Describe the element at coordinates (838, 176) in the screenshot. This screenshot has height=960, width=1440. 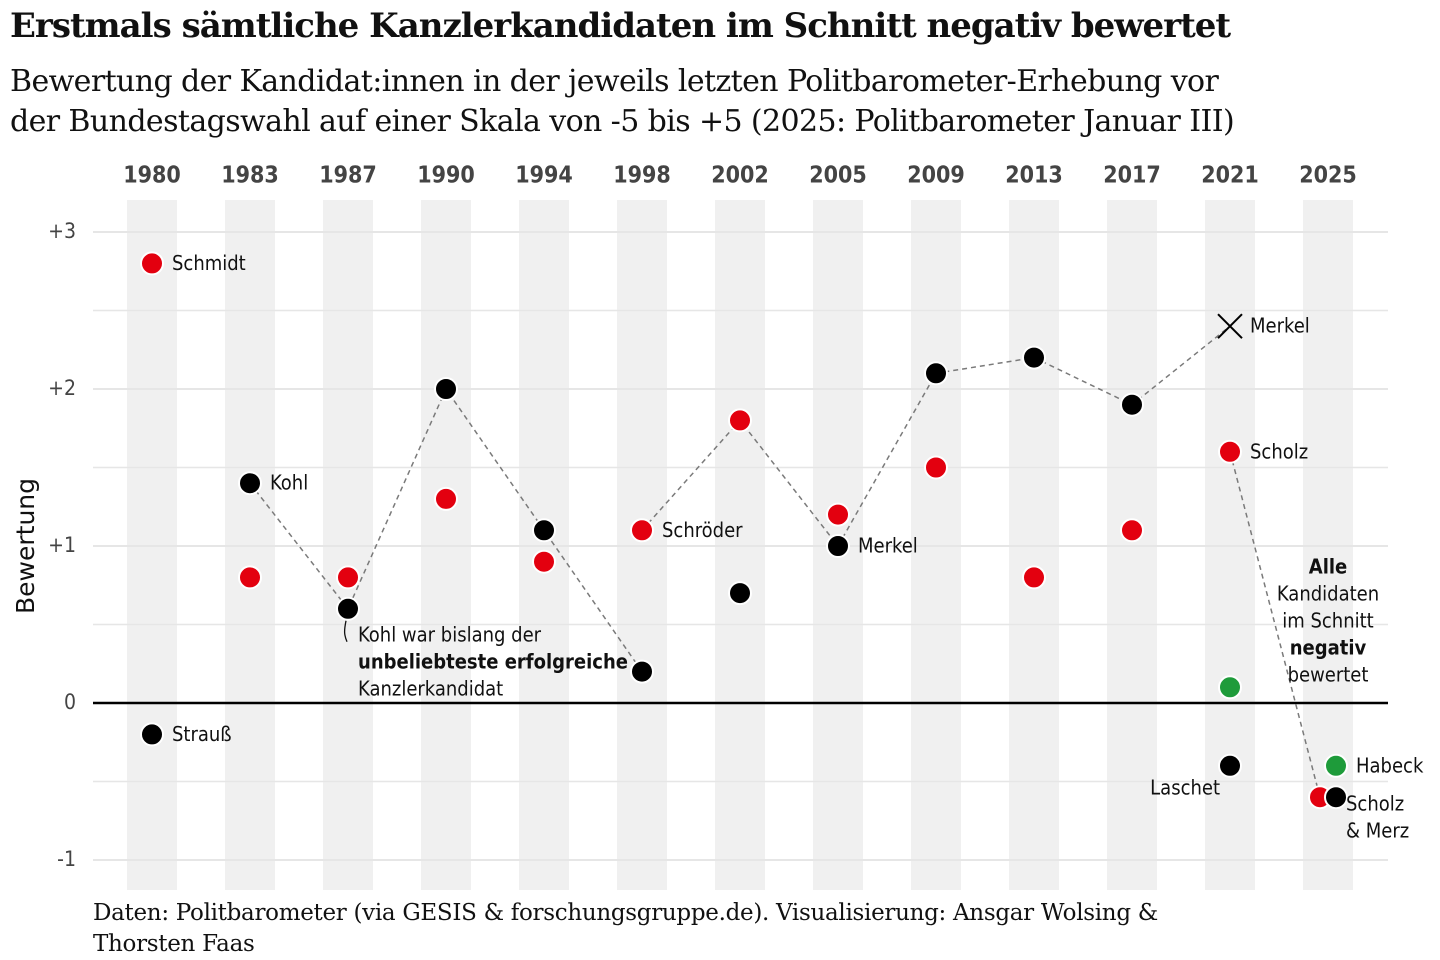
I see `x-tick-label: 2005` at that location.